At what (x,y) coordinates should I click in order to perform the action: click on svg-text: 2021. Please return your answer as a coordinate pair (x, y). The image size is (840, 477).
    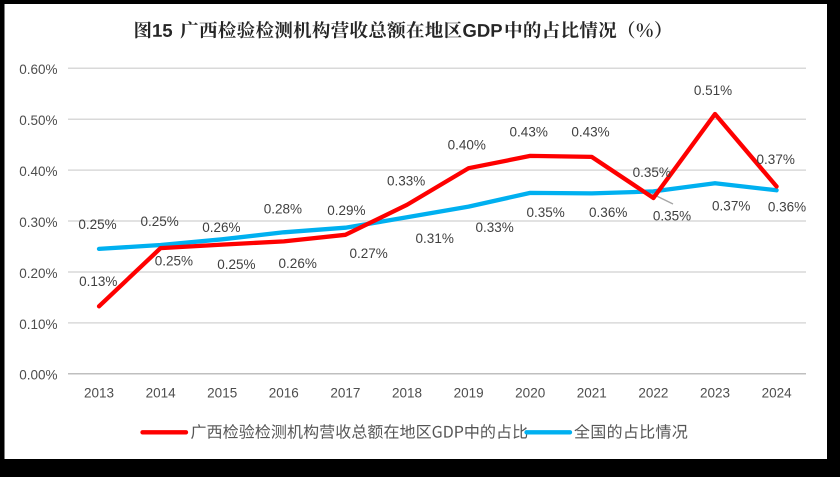
    Looking at the image, I should click on (592, 393).